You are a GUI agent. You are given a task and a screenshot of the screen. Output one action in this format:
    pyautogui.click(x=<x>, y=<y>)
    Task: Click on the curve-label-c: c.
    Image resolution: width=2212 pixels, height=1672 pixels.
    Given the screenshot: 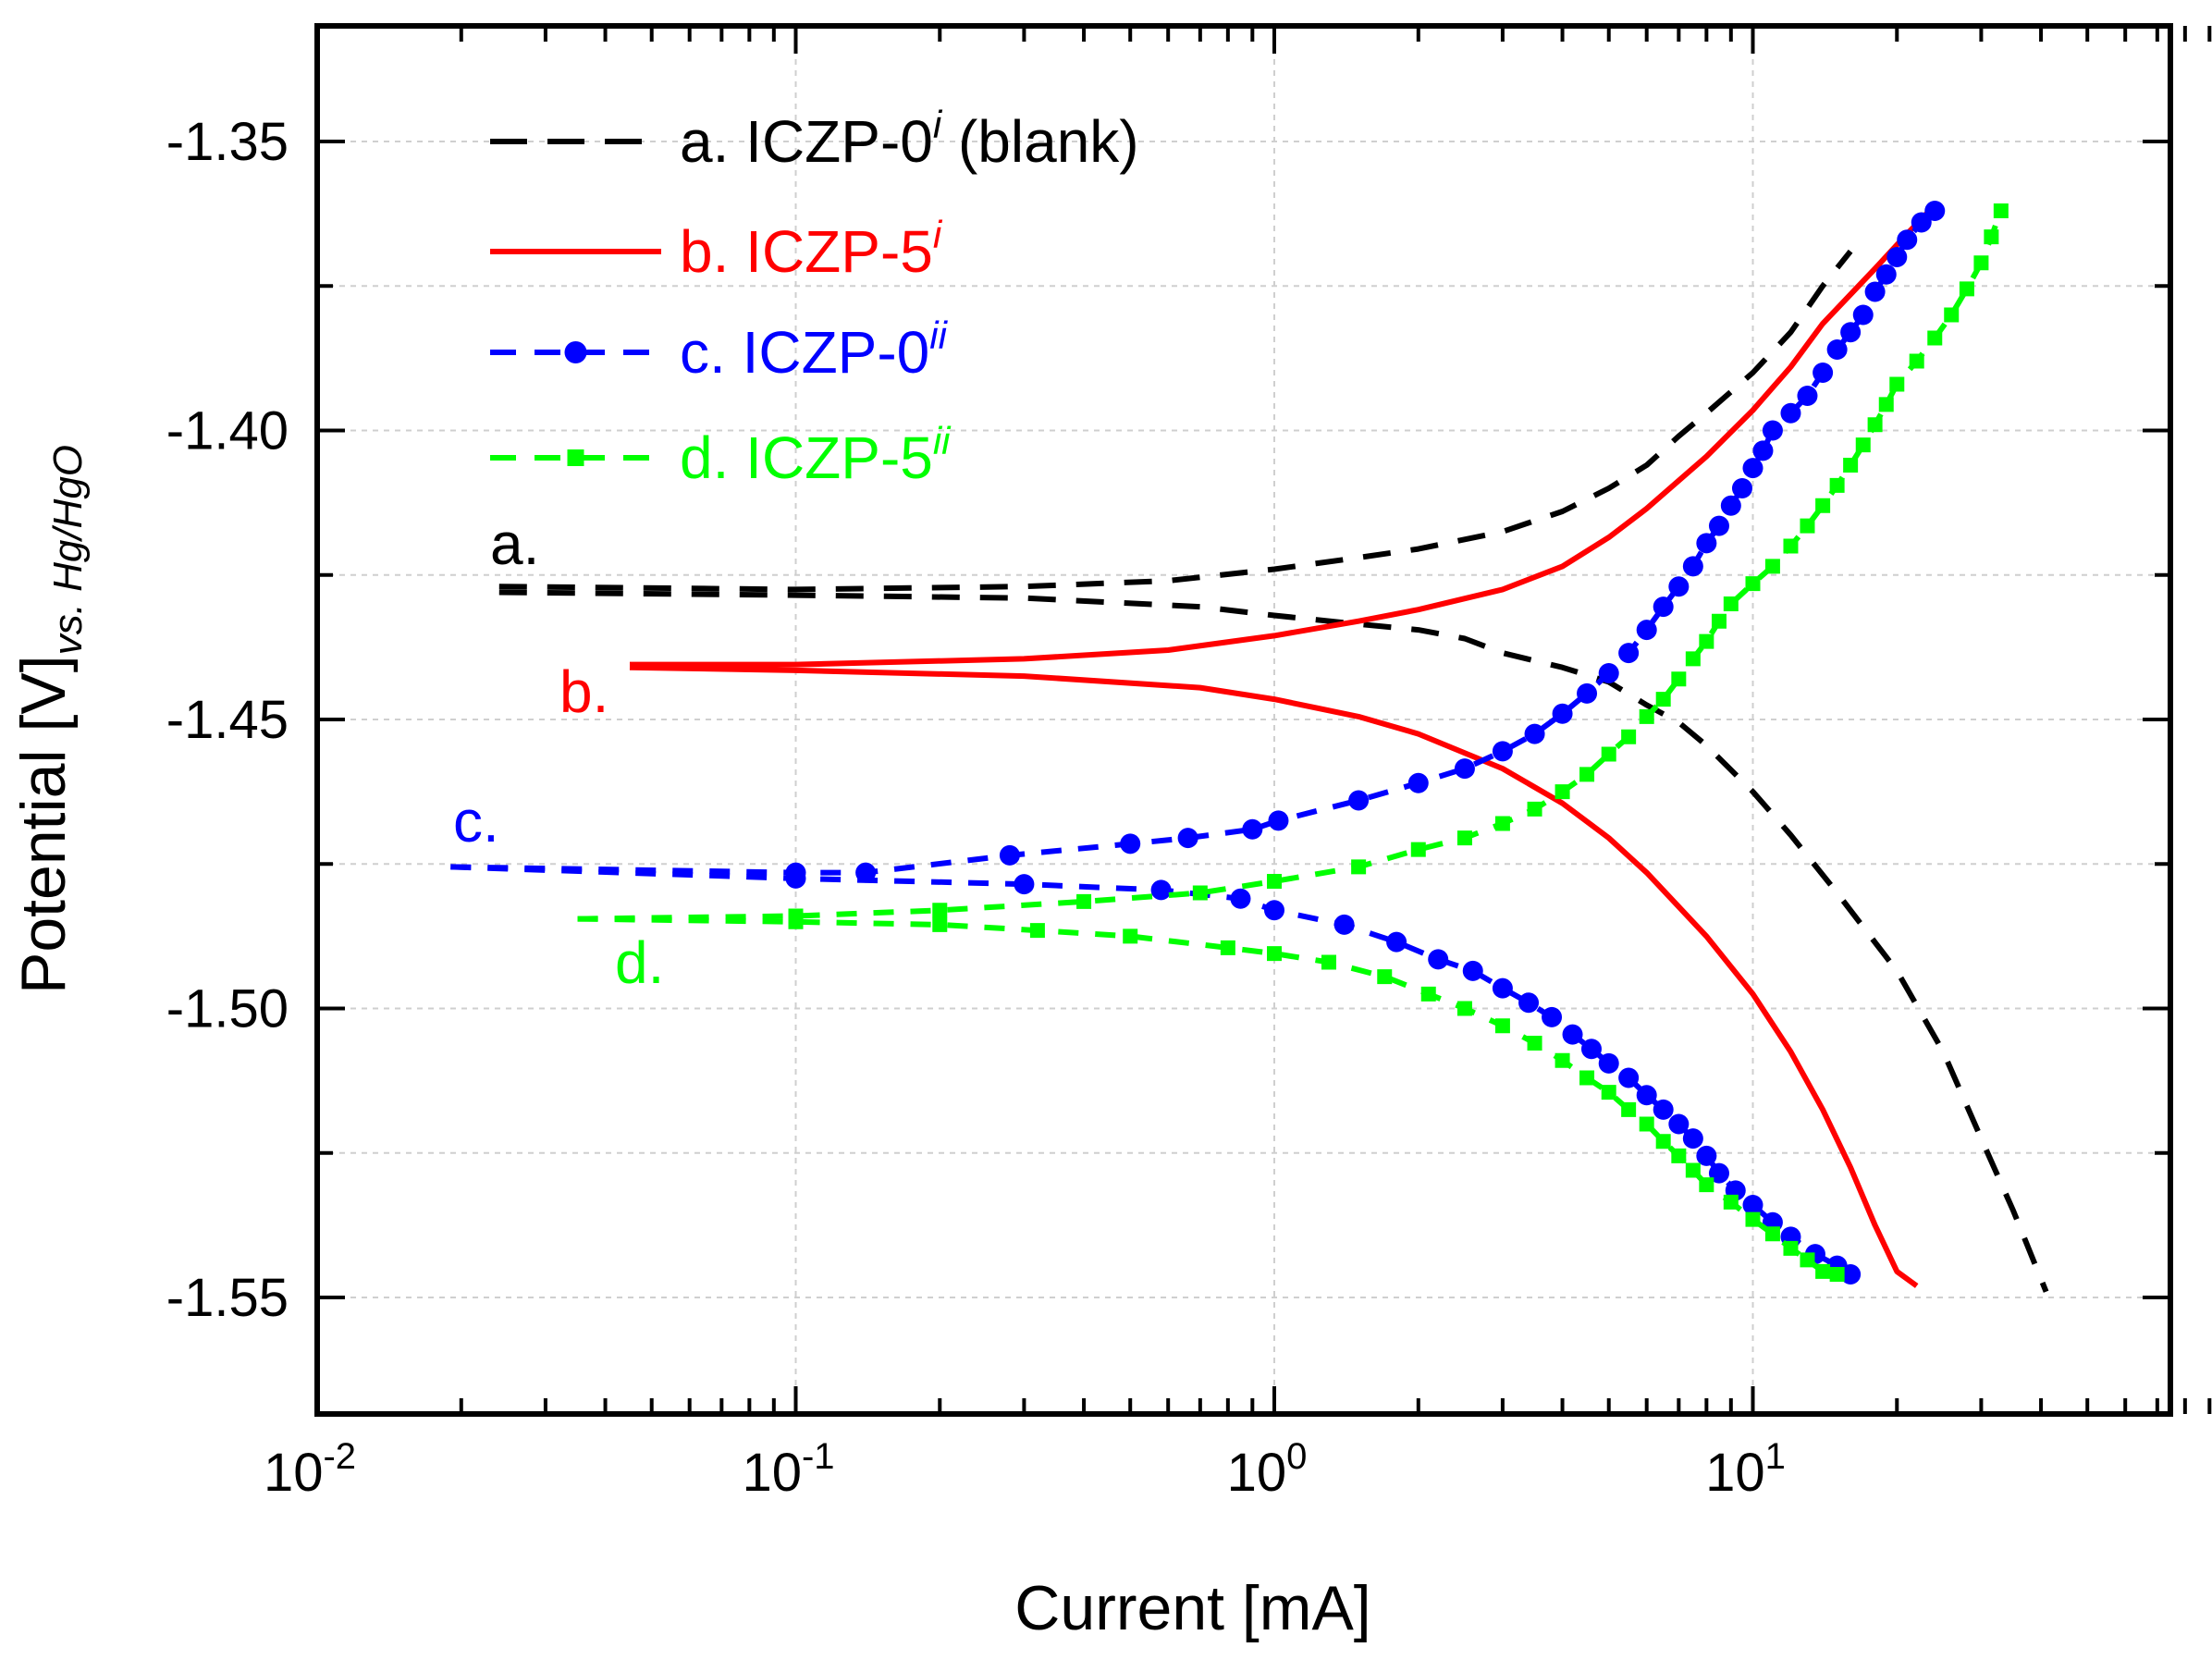 What is the action you would take?
    pyautogui.click(x=476, y=821)
    